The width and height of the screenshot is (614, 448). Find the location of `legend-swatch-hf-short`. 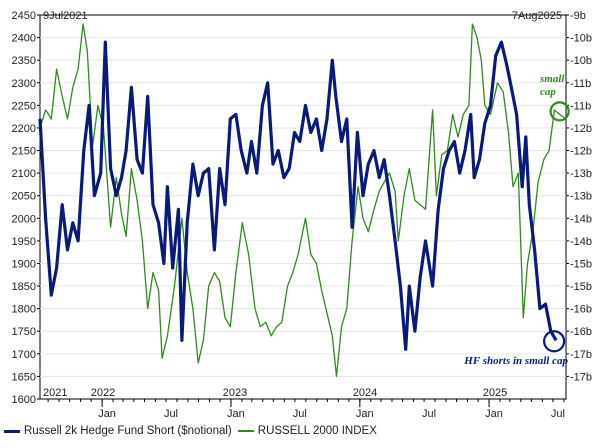

legend-swatch-hf-short is located at coordinates (12, 431).